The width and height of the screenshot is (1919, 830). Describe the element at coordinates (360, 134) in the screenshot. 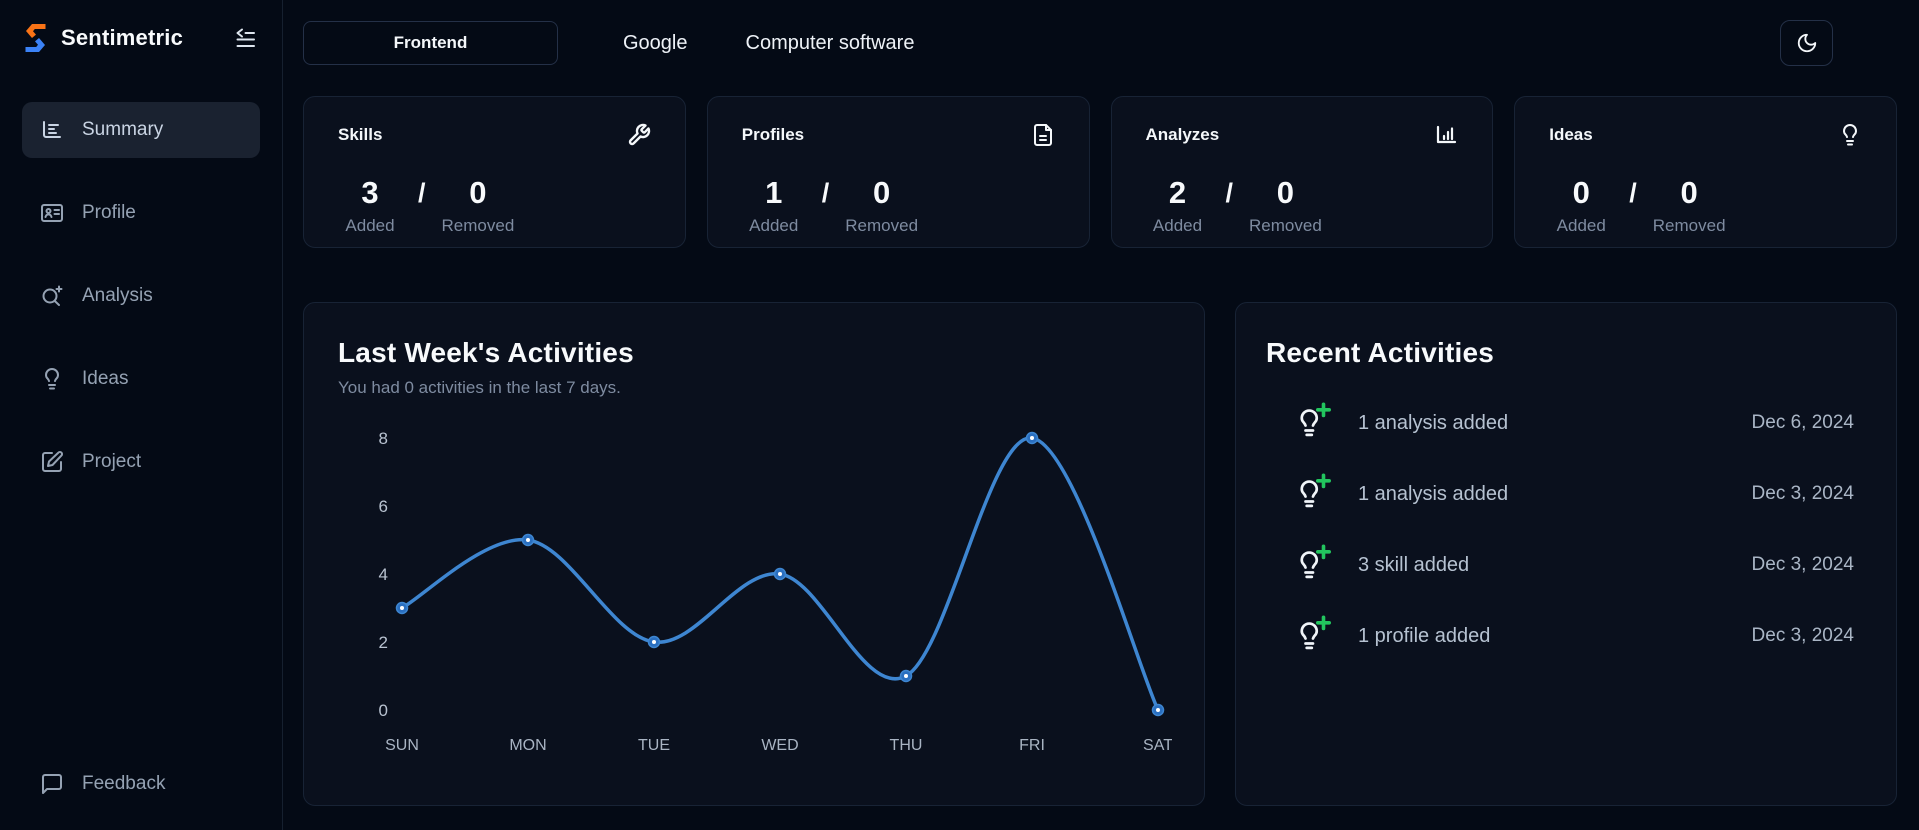

I see `stat-card-title: Skills` at that location.